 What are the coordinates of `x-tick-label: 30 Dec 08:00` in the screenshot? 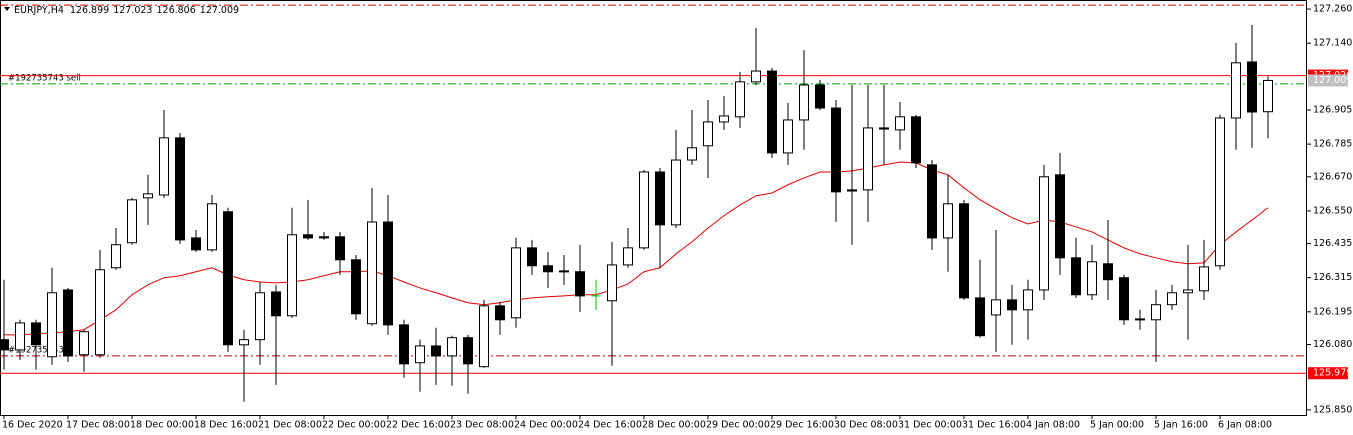 It's located at (866, 425).